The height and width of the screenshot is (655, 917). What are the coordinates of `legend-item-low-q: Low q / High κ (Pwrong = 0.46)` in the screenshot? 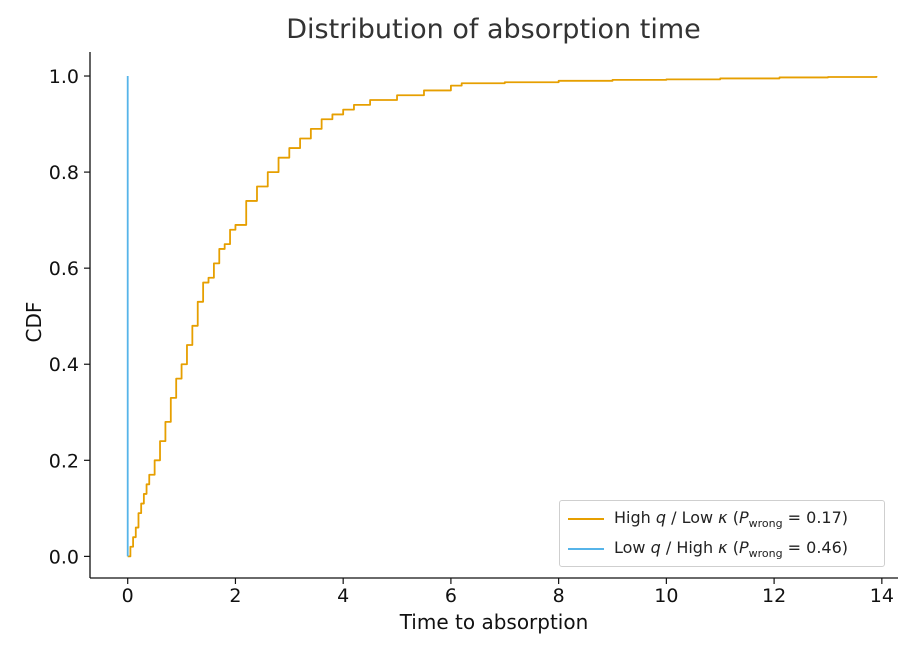 It's located at (708, 549).